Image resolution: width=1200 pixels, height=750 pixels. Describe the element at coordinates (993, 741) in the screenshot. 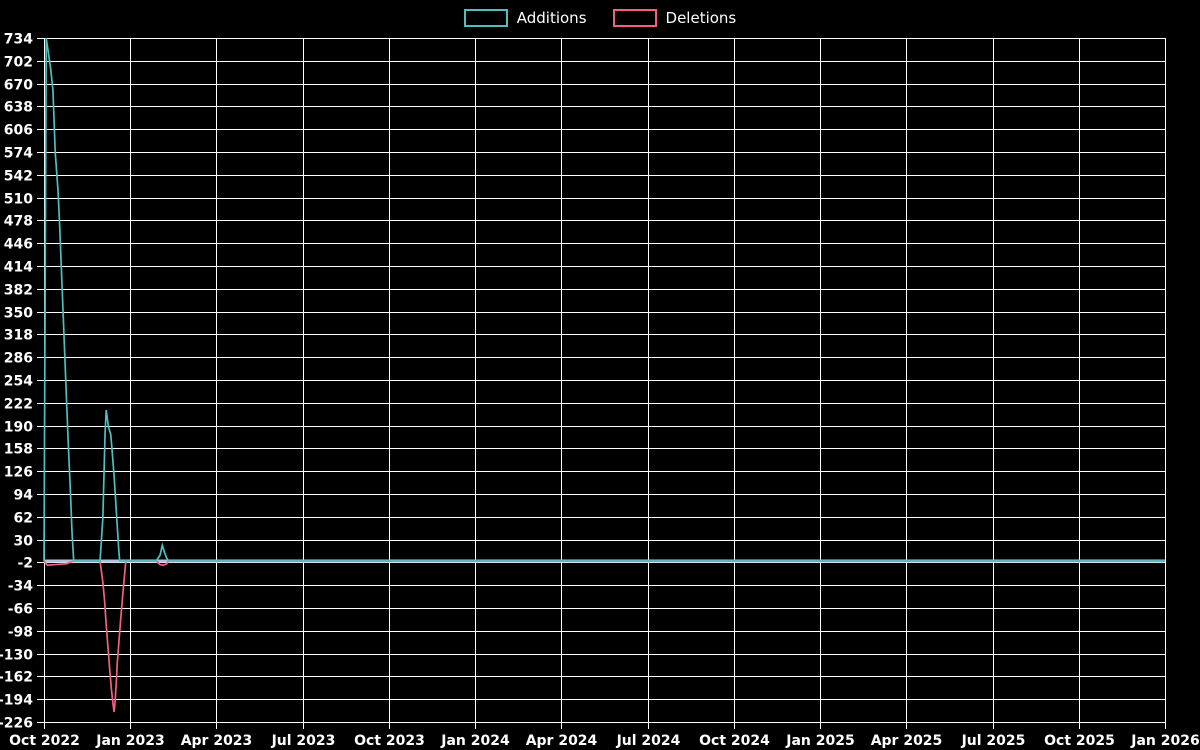

I see `x-axis-tick-label: Jul 2025` at that location.